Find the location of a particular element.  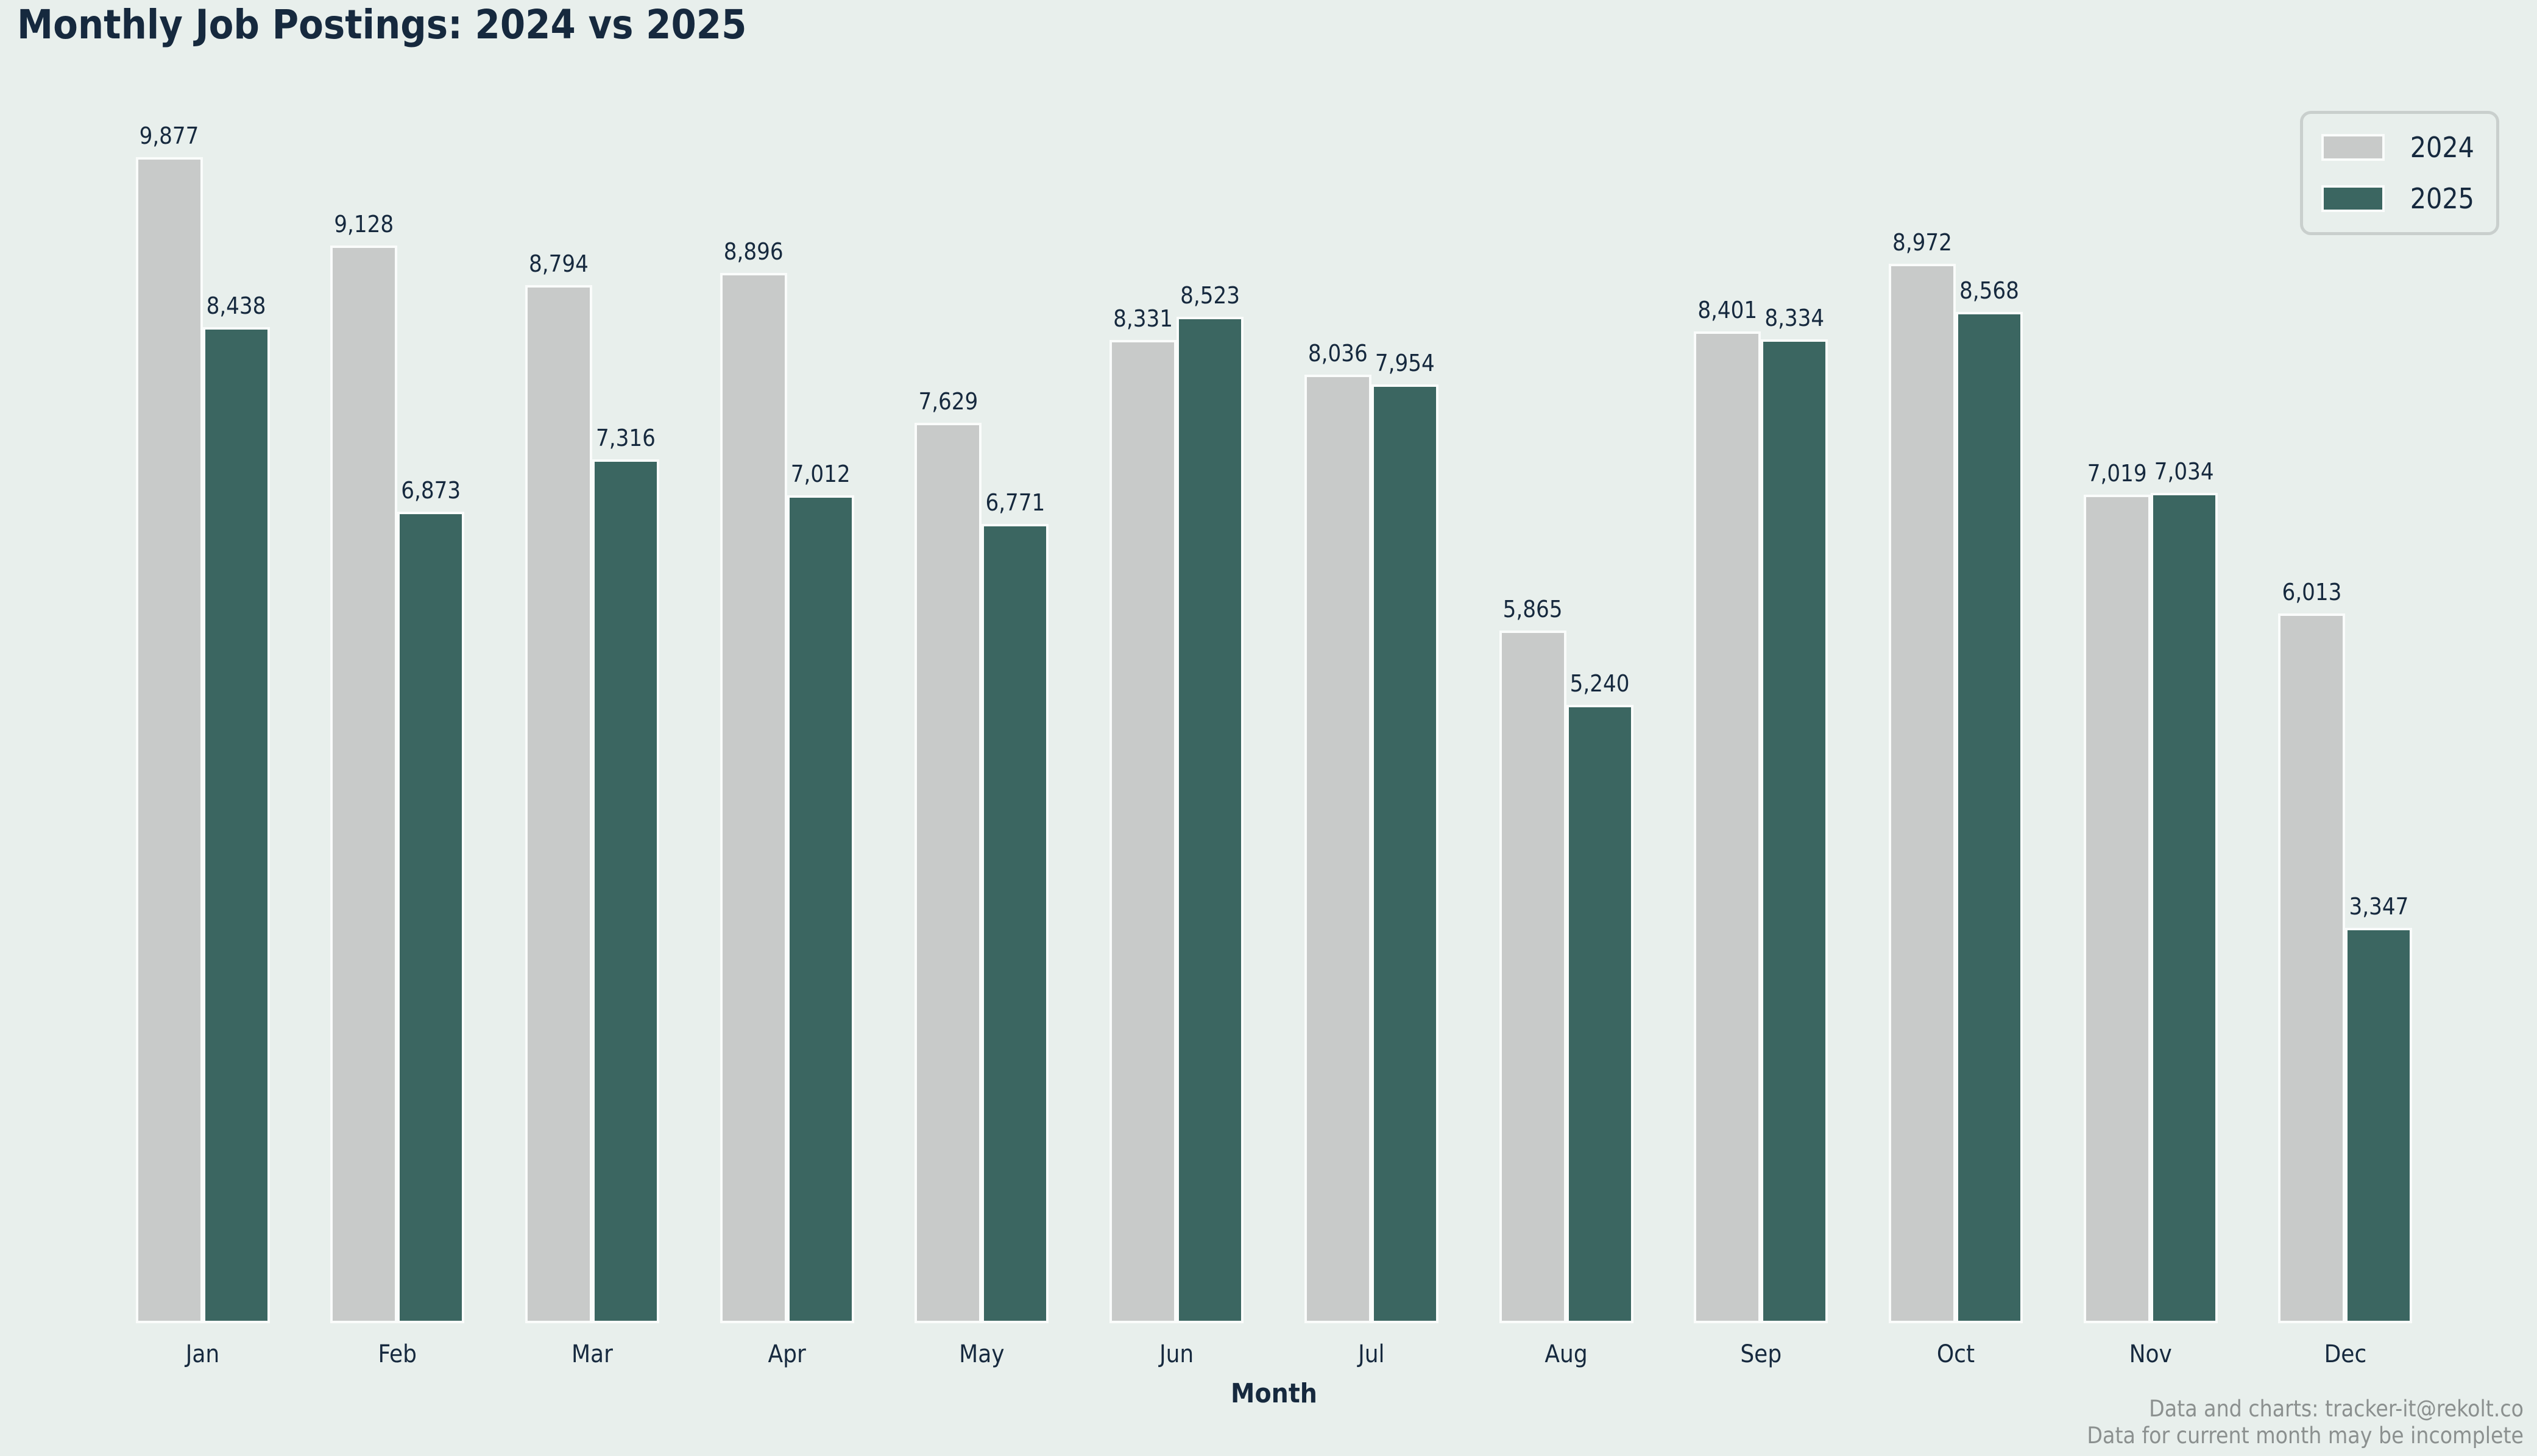

bar-group-oct: 8,972 8,568 is located at coordinates (1956, 720).